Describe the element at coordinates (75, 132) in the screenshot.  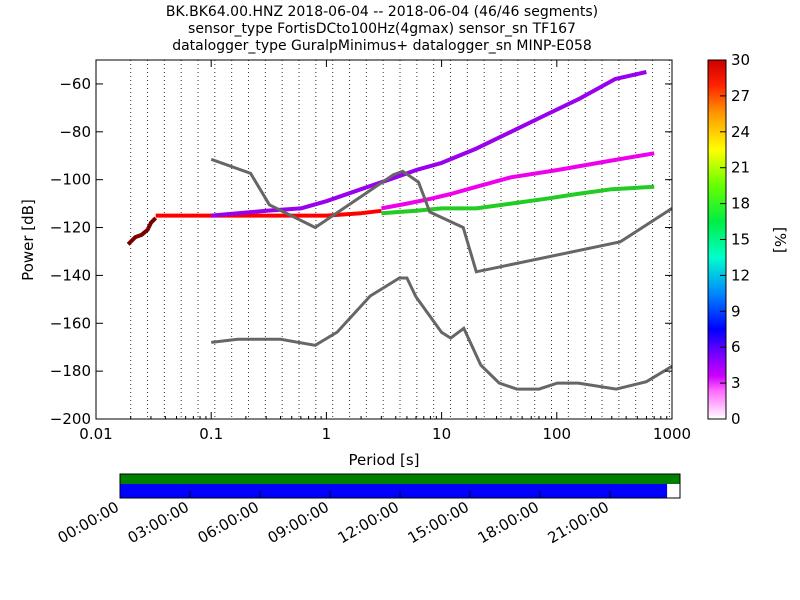
I see `y-tick-label-6: −80` at that location.